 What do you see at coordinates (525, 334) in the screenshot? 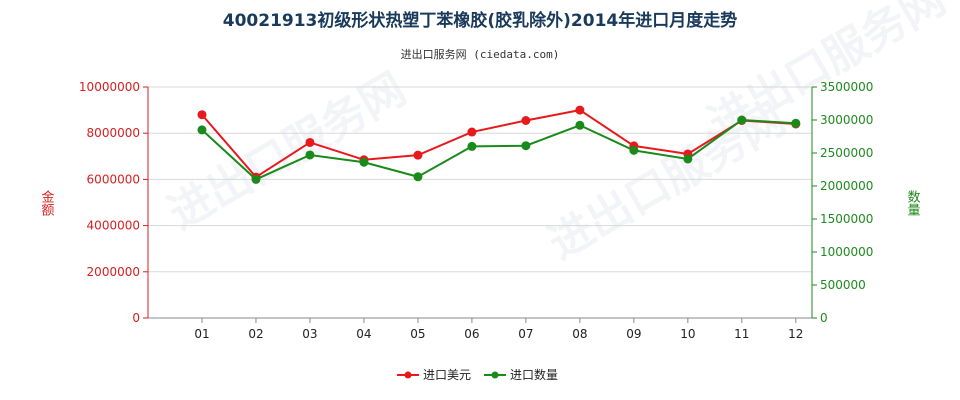
I see `x-tick-label: 07` at bounding box center [525, 334].